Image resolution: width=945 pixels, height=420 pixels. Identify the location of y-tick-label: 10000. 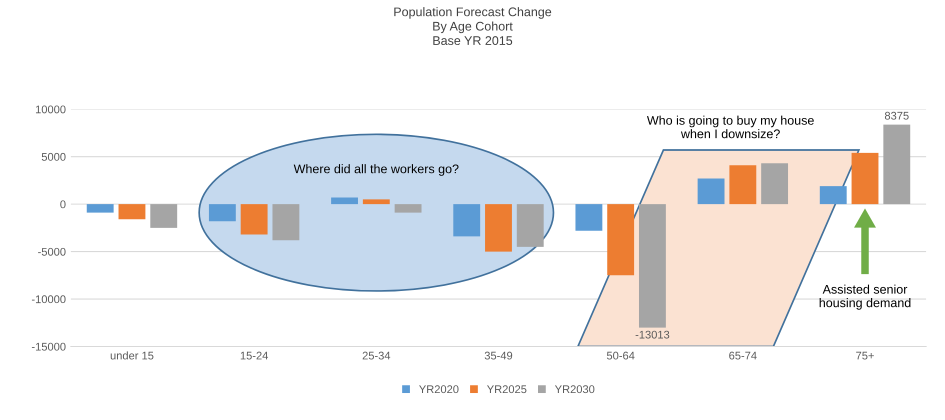
(51, 109).